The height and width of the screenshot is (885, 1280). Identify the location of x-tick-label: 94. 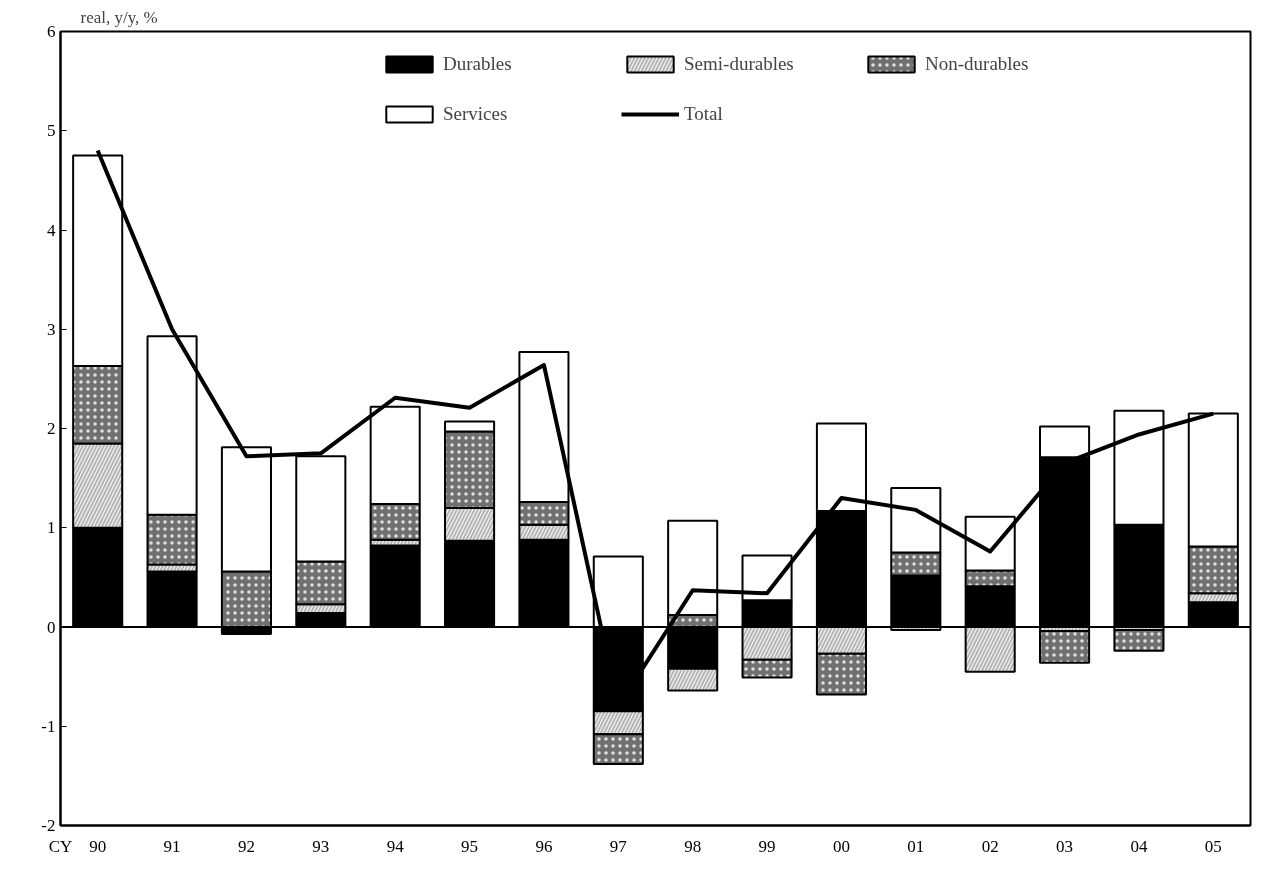
(395, 846).